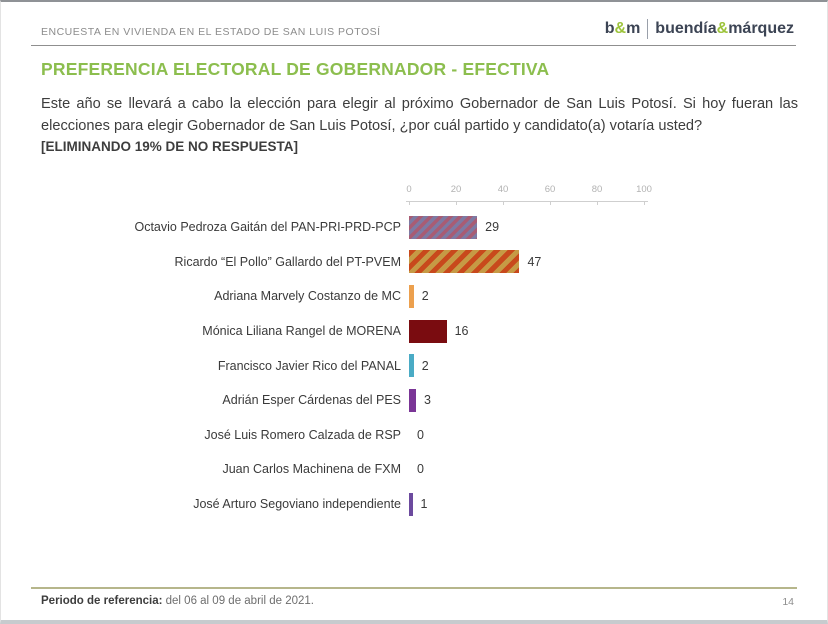 The image size is (828, 624). What do you see at coordinates (644, 189) in the screenshot?
I see `axis-tick-label: 100` at bounding box center [644, 189].